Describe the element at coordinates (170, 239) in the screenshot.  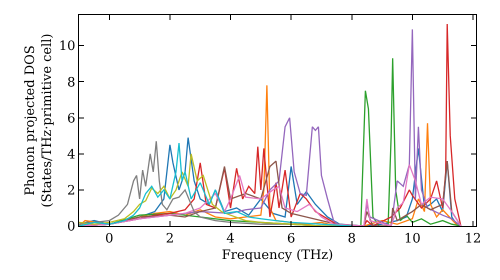
I see `x-tick-label: 2` at that location.